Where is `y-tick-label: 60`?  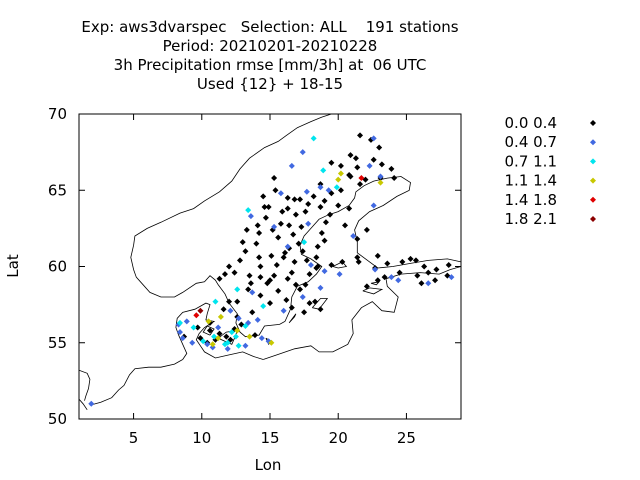 y-tick-label: 60 is located at coordinates (57, 267).